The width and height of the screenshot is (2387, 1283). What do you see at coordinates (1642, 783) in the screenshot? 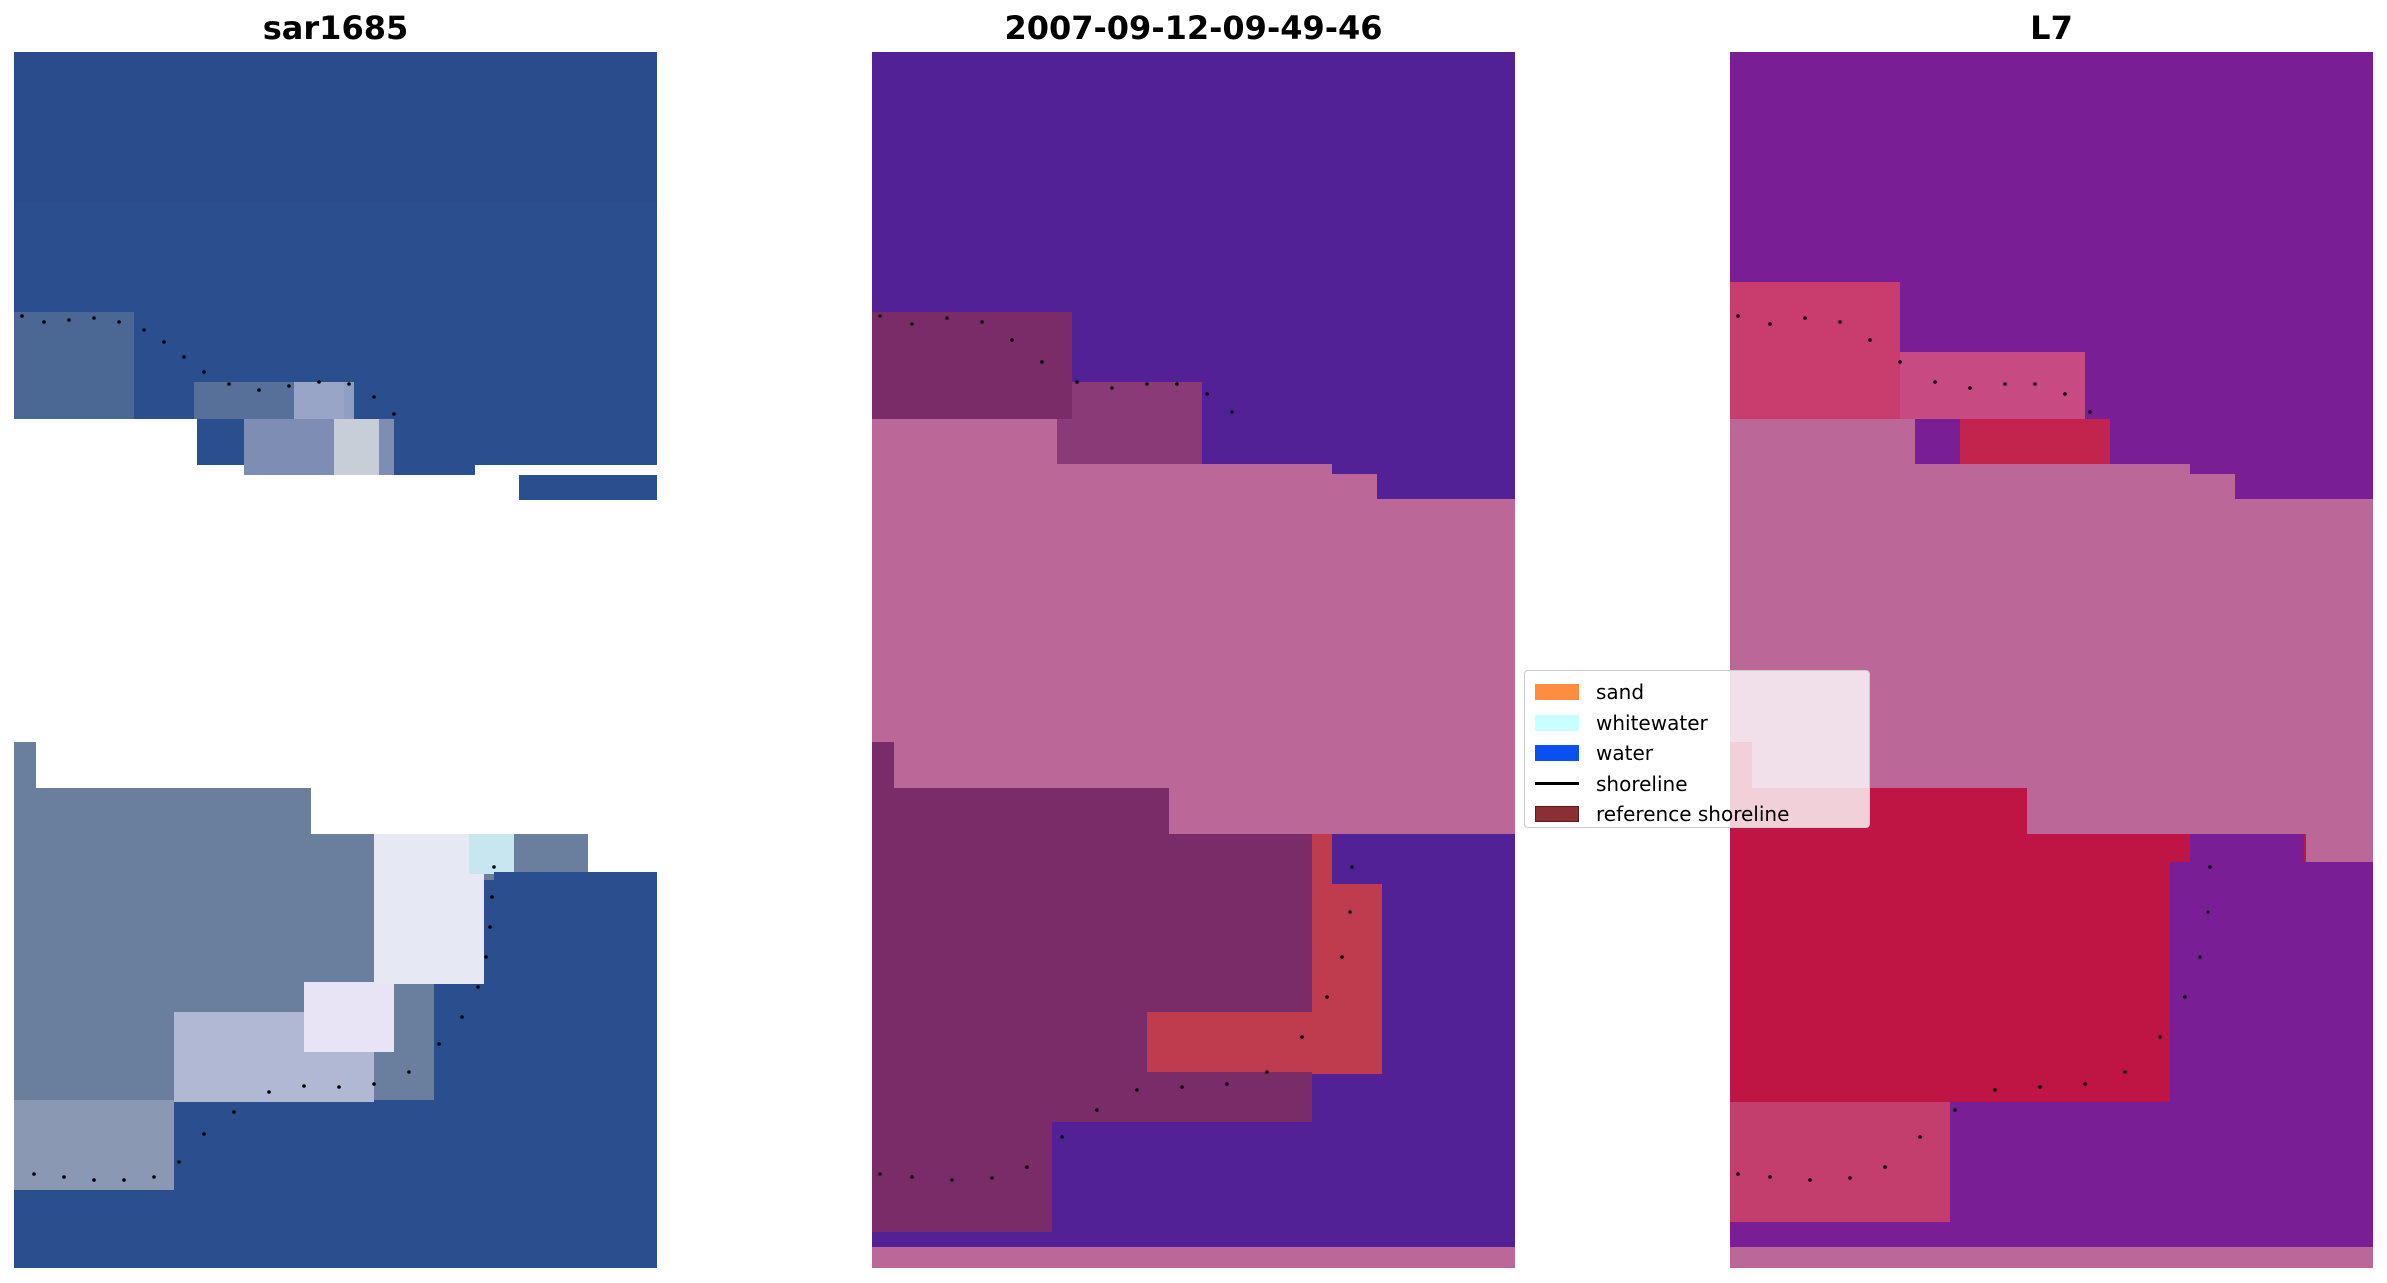
I see `legend-label: shoreline` at bounding box center [1642, 783].